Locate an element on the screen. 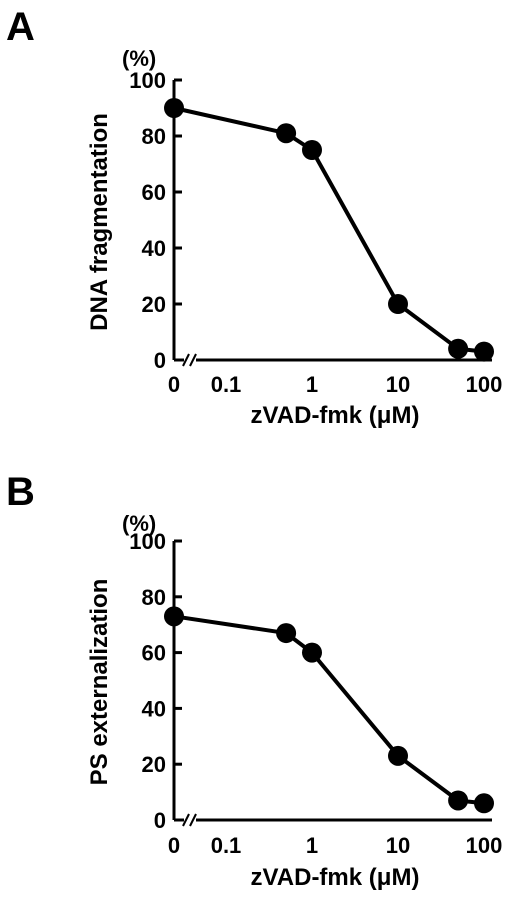  y-axis-title: PS externalization is located at coordinates (99, 682).